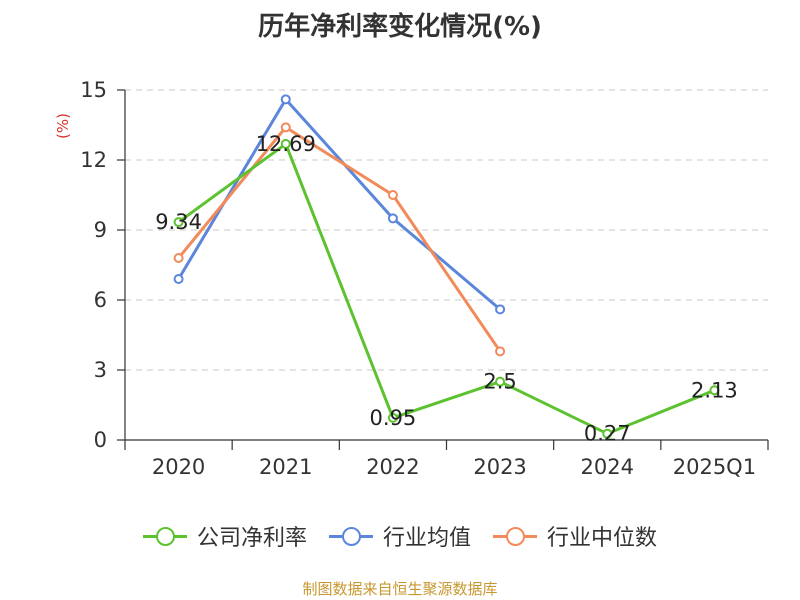 The image size is (800, 600). I want to click on y-tick-label: 3, so click(100, 370).